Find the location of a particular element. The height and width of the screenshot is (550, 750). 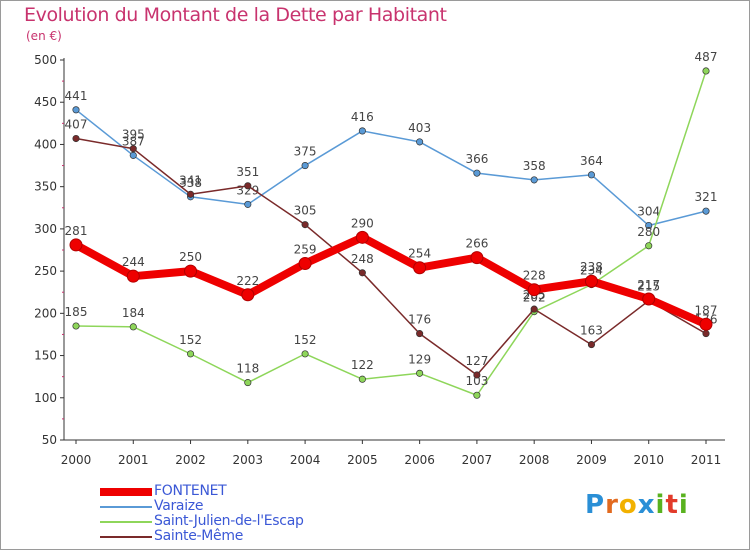

data-label: 266 is located at coordinates (476, 244).